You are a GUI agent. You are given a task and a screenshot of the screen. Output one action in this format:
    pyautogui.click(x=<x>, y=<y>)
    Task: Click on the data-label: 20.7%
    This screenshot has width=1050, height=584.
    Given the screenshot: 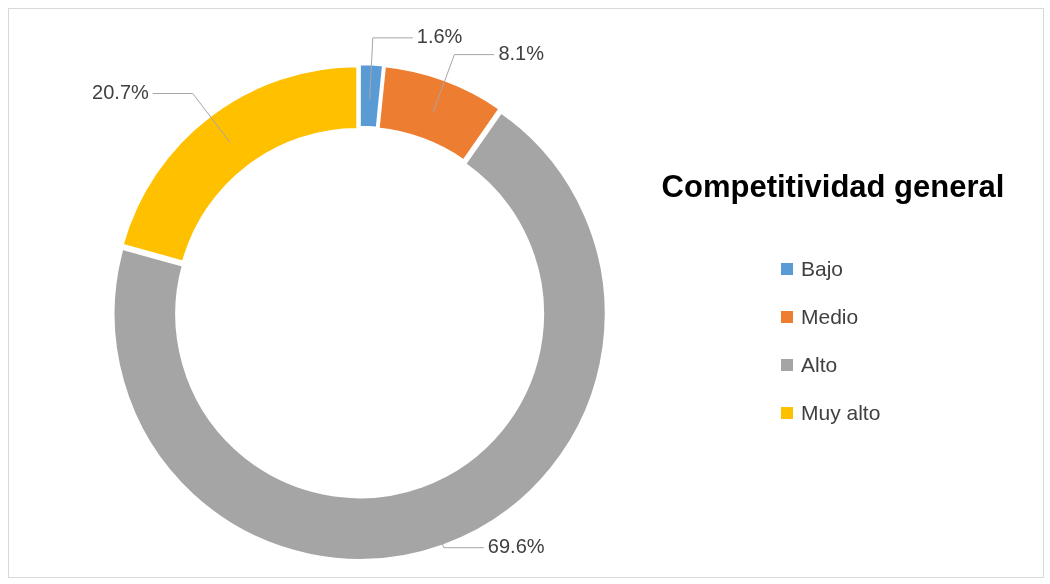 What is the action you would take?
    pyautogui.click(x=121, y=92)
    